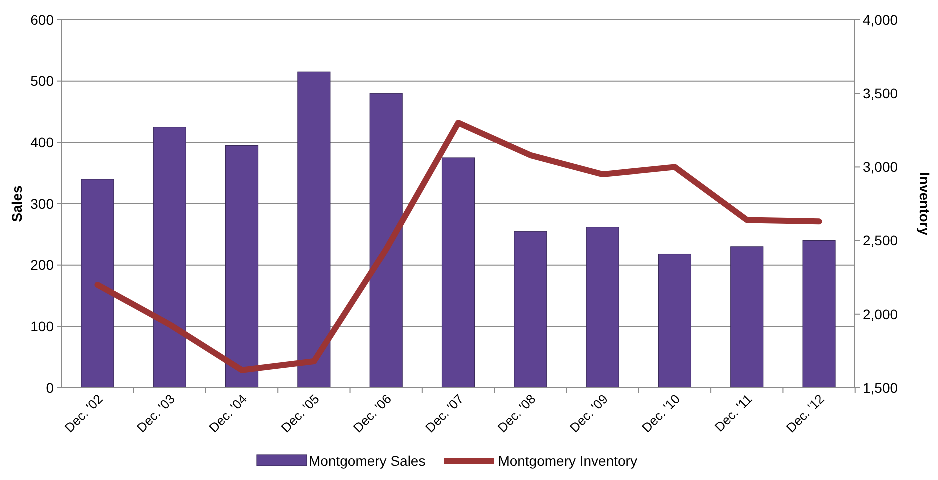  What do you see at coordinates (444, 414) in the screenshot?
I see `x-tick-label: Dec. '07` at bounding box center [444, 414].